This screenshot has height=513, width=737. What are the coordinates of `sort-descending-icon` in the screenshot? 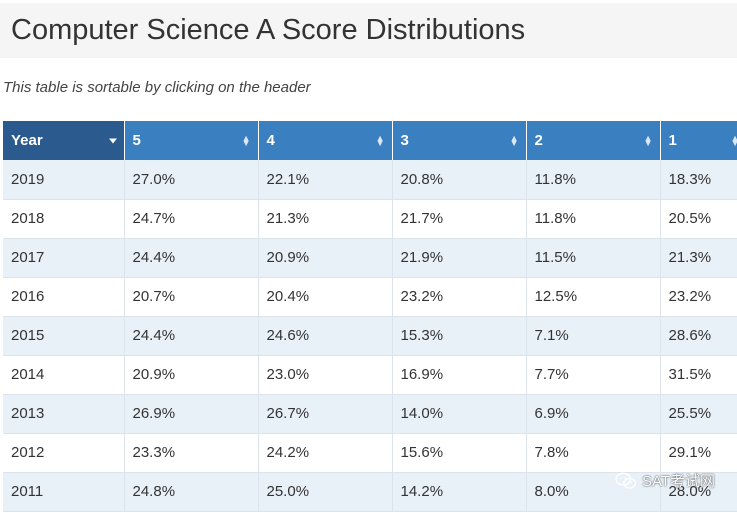 It's located at (112, 140).